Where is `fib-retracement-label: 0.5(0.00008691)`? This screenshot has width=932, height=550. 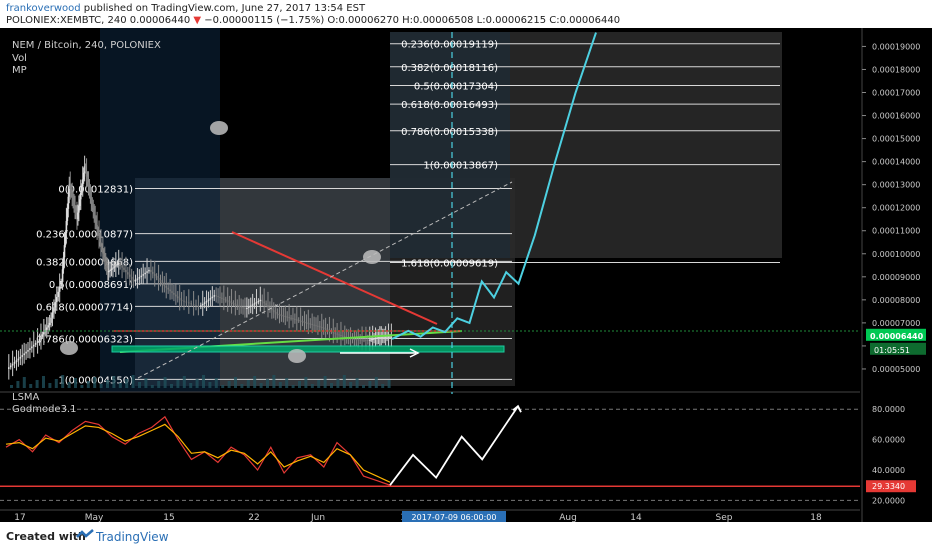 fib-retracement-label: 0.5(0.00008691) is located at coordinates (91, 285).